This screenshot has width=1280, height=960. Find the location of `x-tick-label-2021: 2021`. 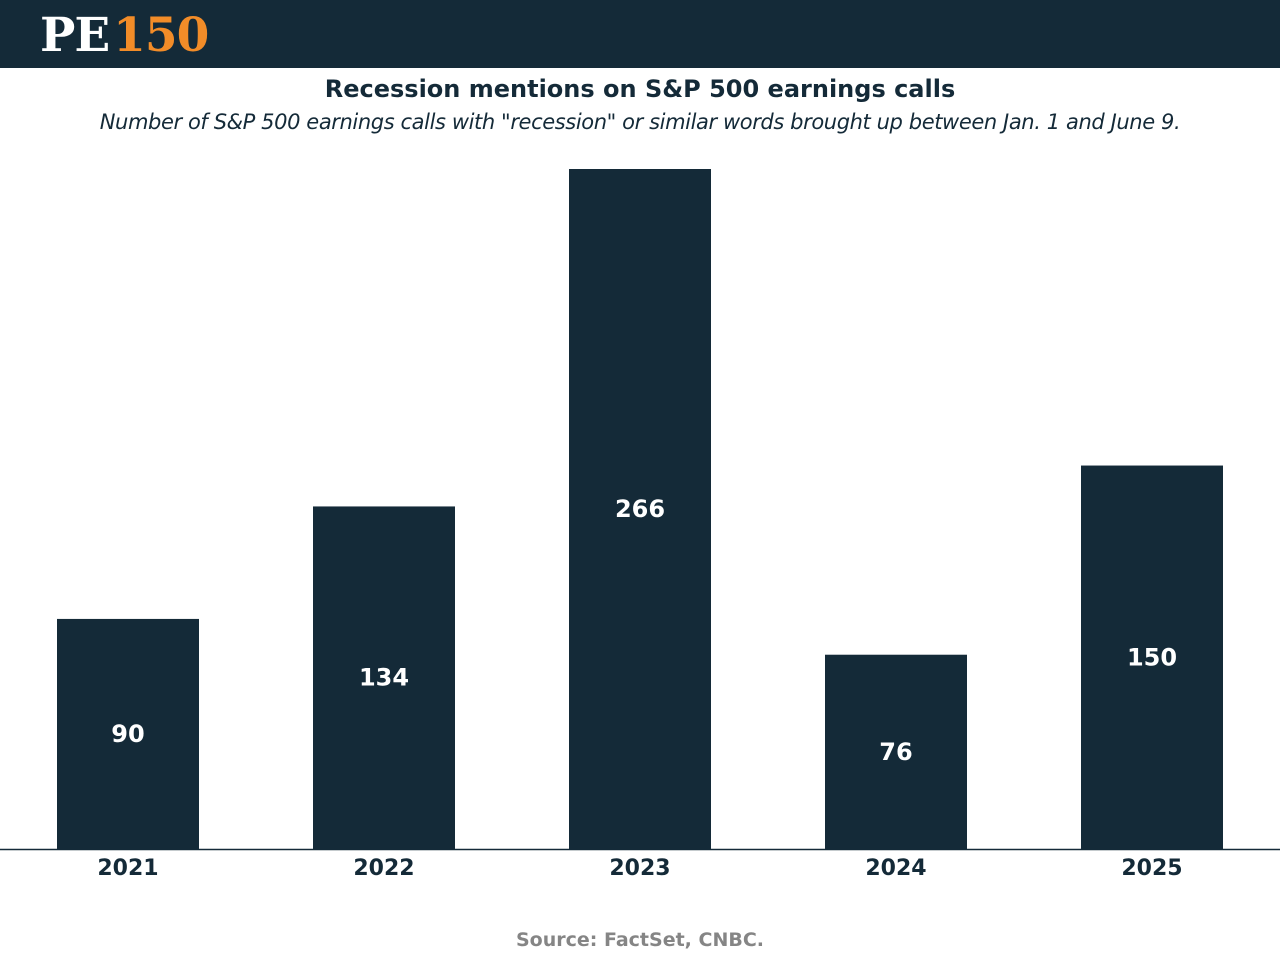

x-tick-label-2021: 2021 is located at coordinates (127, 868).